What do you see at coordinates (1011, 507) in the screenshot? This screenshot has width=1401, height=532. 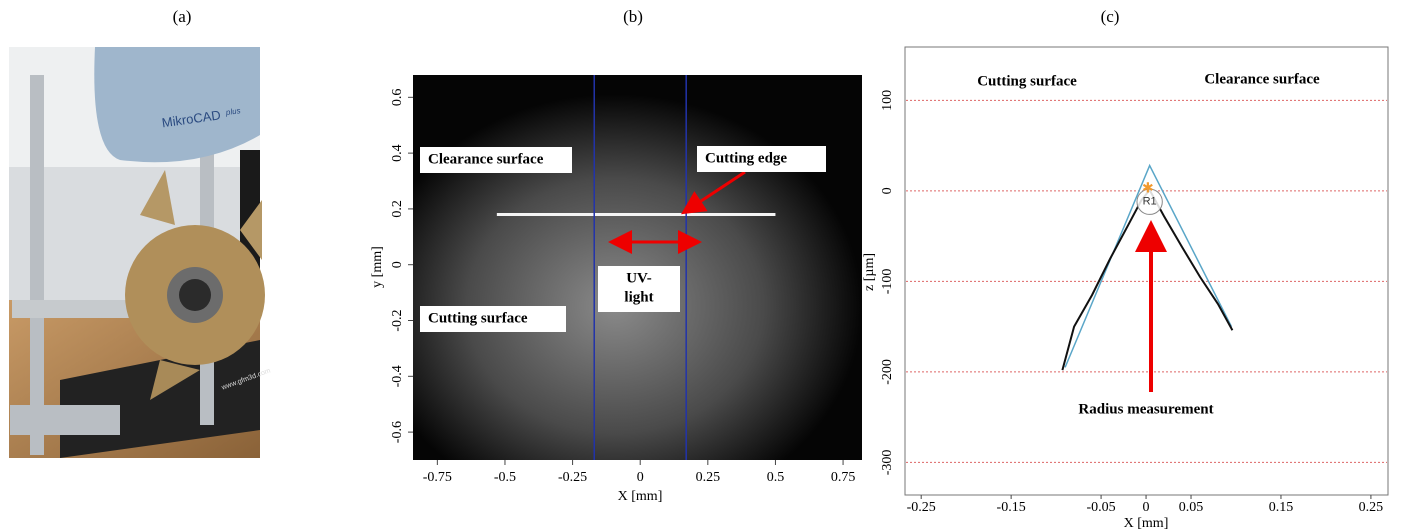 I see `x-tick-label: -0.15` at bounding box center [1011, 507].